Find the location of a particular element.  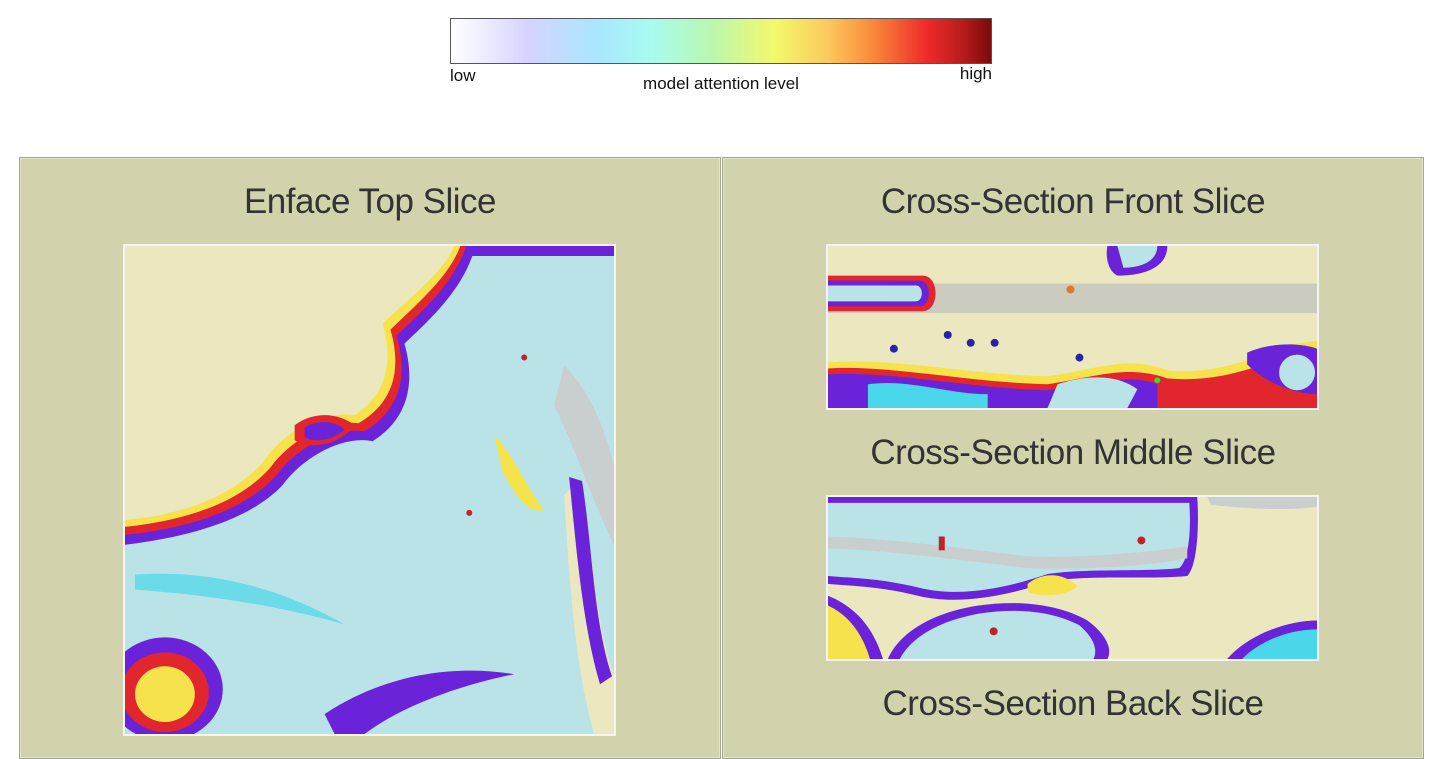

colorbar-high-label: high is located at coordinates (975, 73).